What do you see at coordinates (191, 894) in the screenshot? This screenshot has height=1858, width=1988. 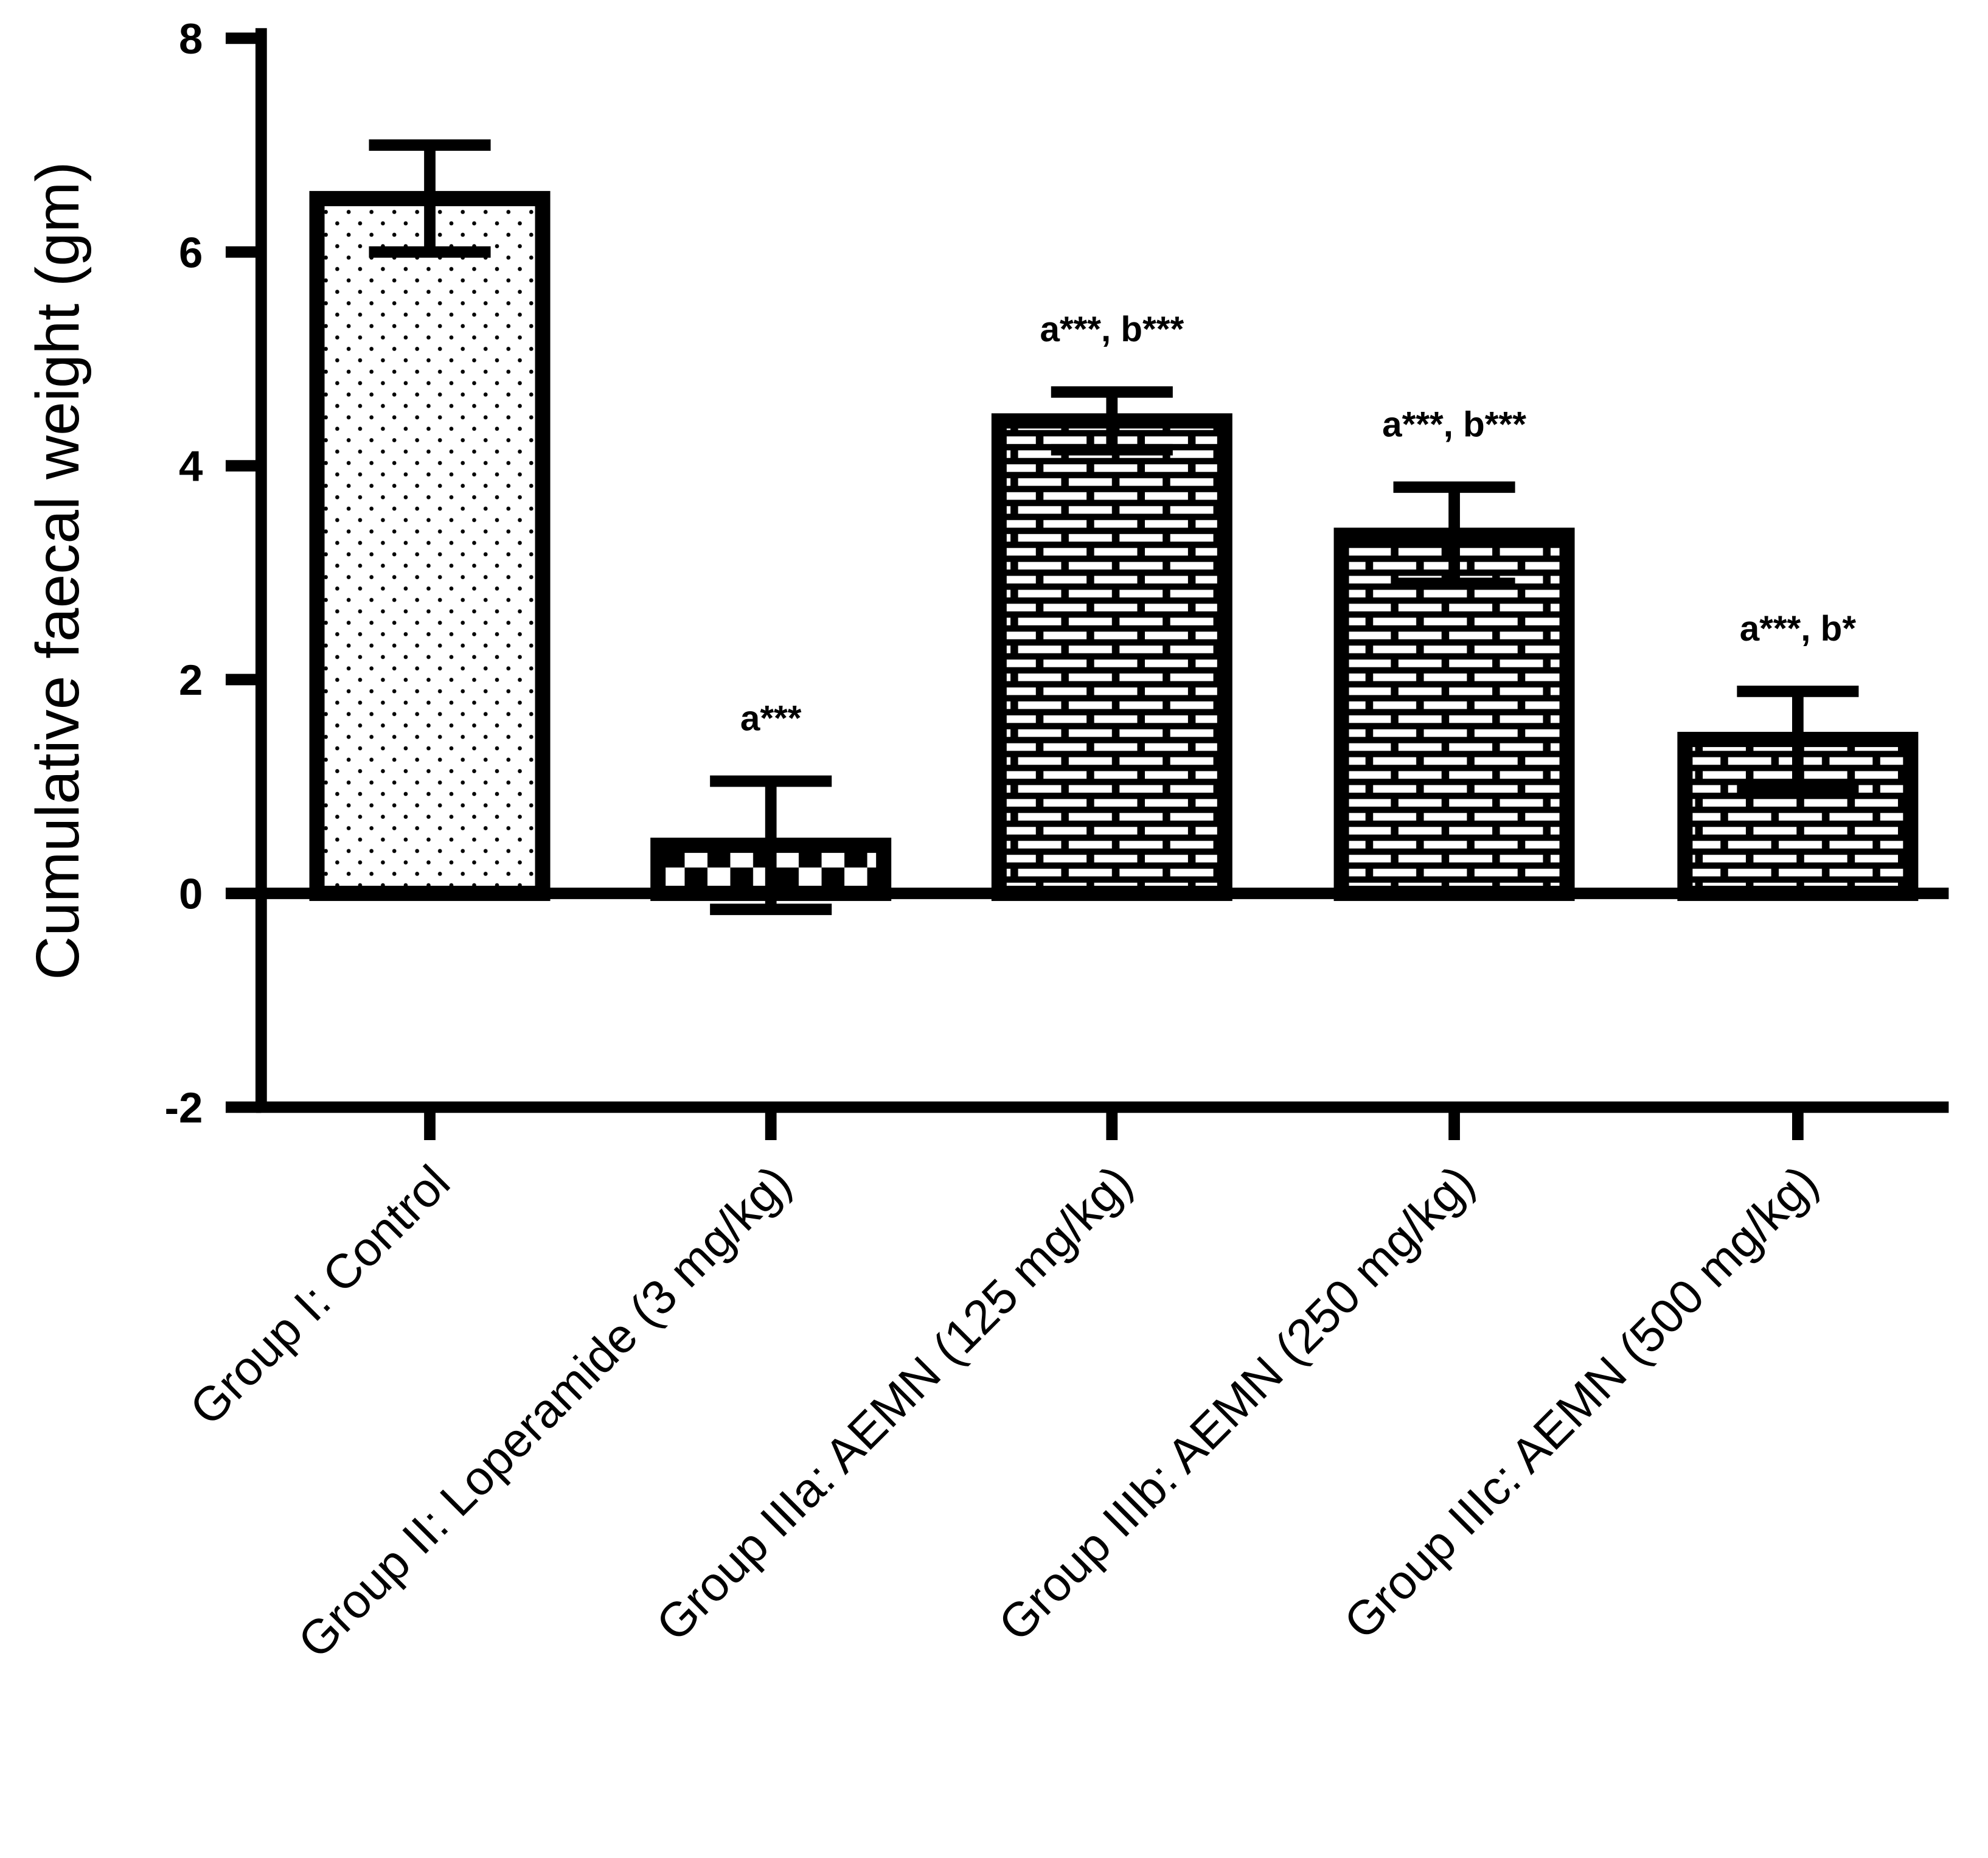 I see `y-tick-label: 0` at bounding box center [191, 894].